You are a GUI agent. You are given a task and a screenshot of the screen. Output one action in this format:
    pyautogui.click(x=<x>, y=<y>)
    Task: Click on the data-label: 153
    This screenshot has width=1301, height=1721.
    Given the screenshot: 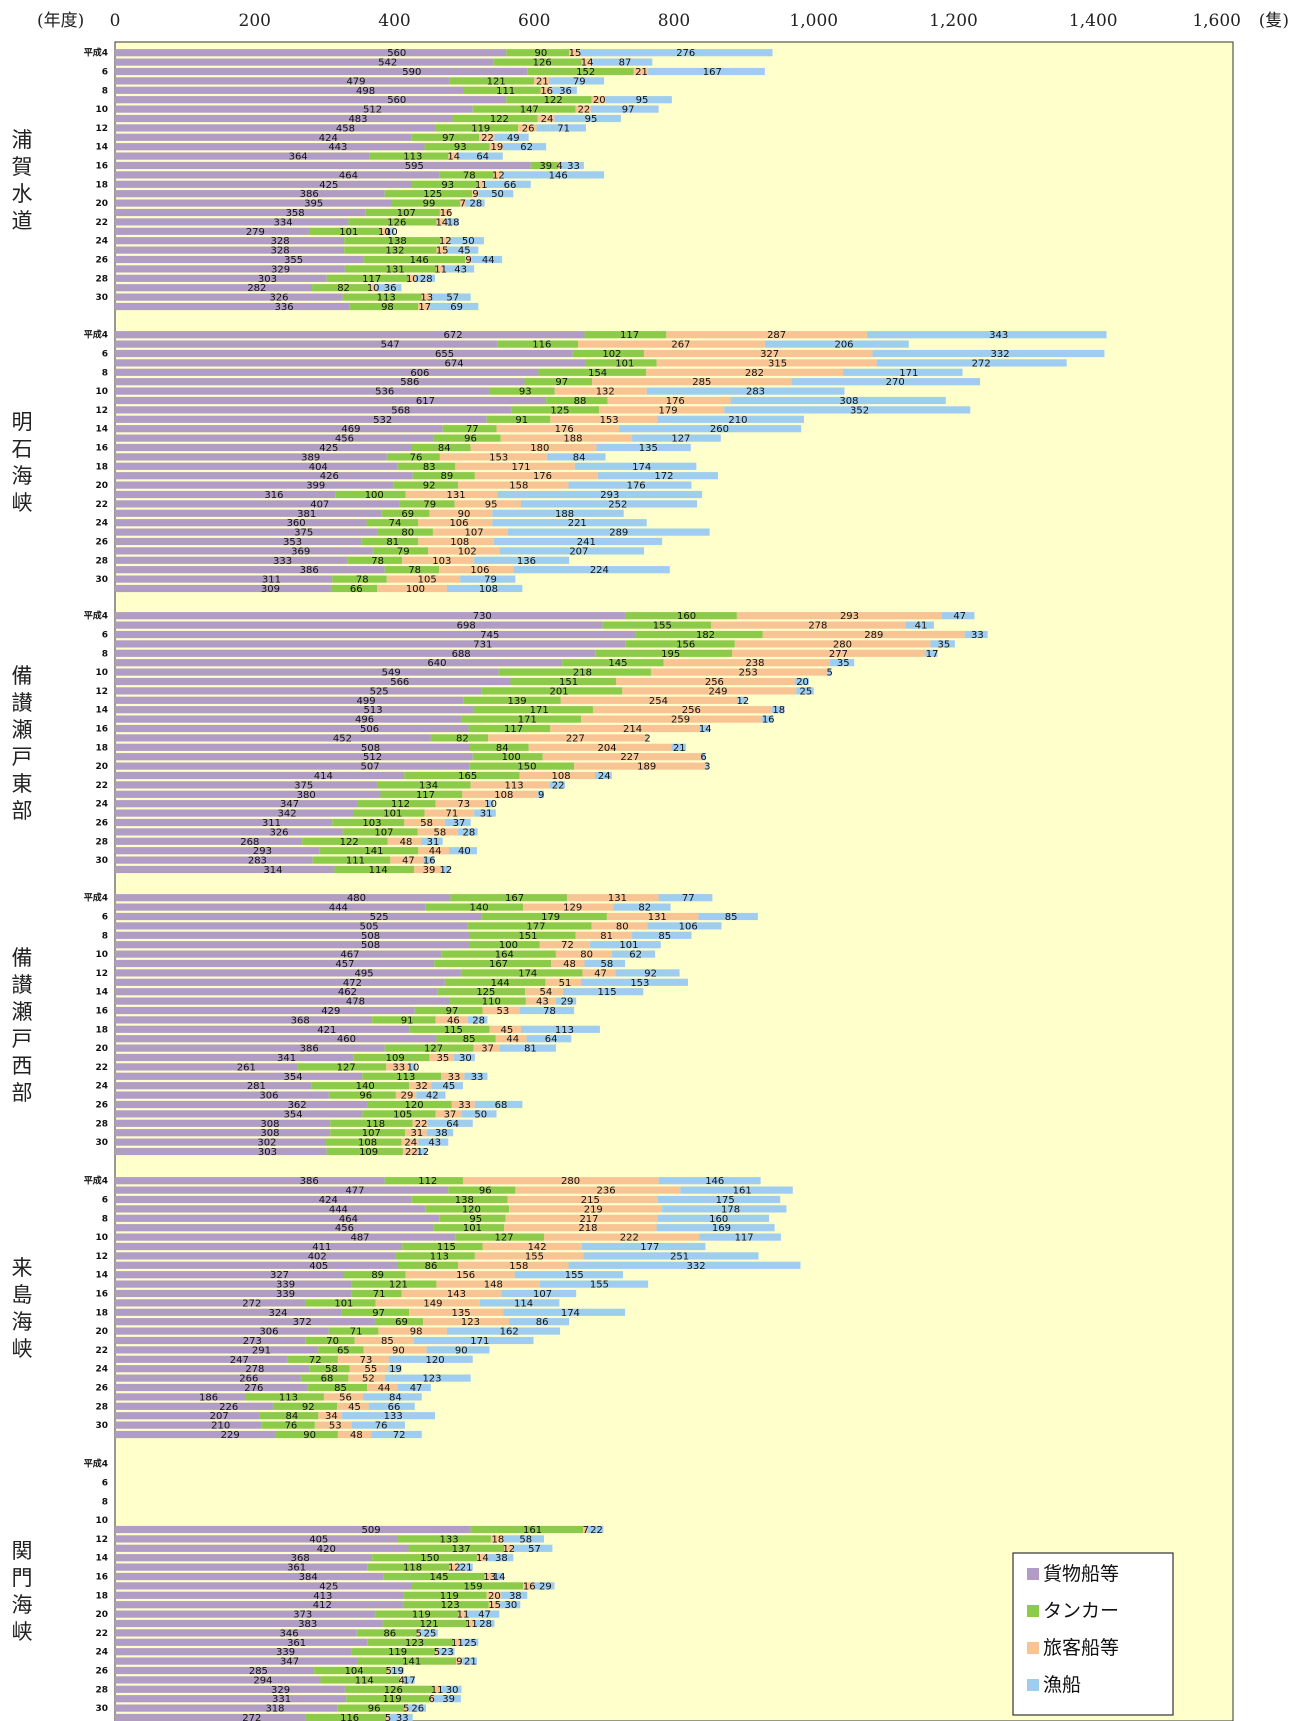 What is the action you would take?
    pyautogui.click(x=609, y=420)
    